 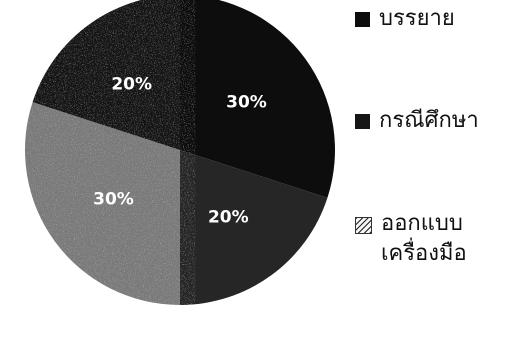 I want to click on pie-slice-label-3: 20%, so click(x=228, y=218).